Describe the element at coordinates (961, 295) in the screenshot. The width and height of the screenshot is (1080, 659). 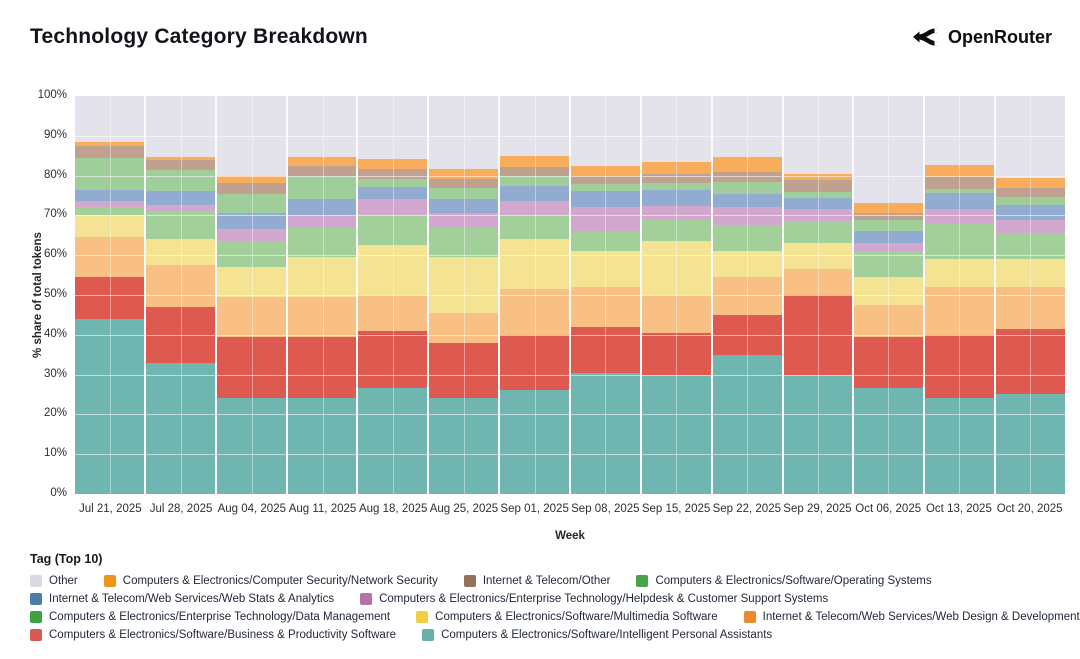
I see `bar-Oct 13, 2025` at that location.